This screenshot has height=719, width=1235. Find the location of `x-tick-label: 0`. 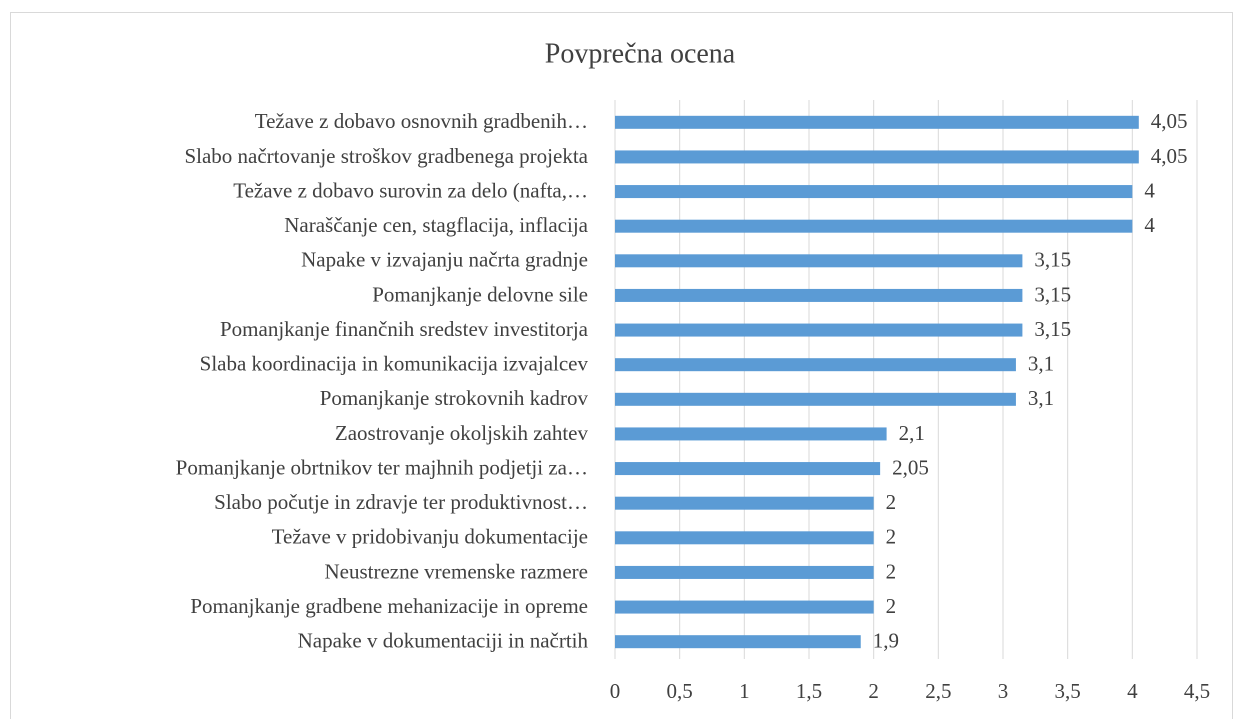

x-tick-label: 0 is located at coordinates (615, 691).